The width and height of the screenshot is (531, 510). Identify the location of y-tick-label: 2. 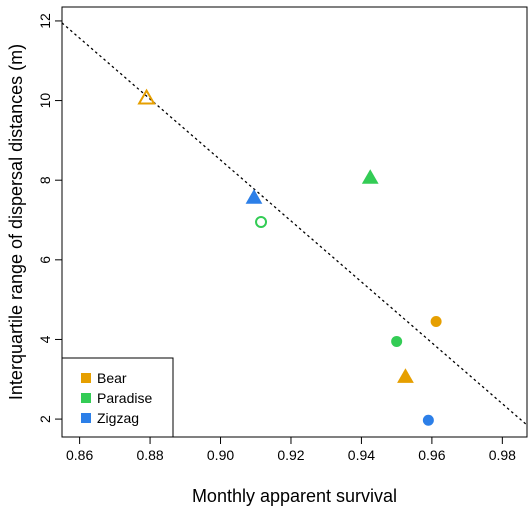
(45, 419).